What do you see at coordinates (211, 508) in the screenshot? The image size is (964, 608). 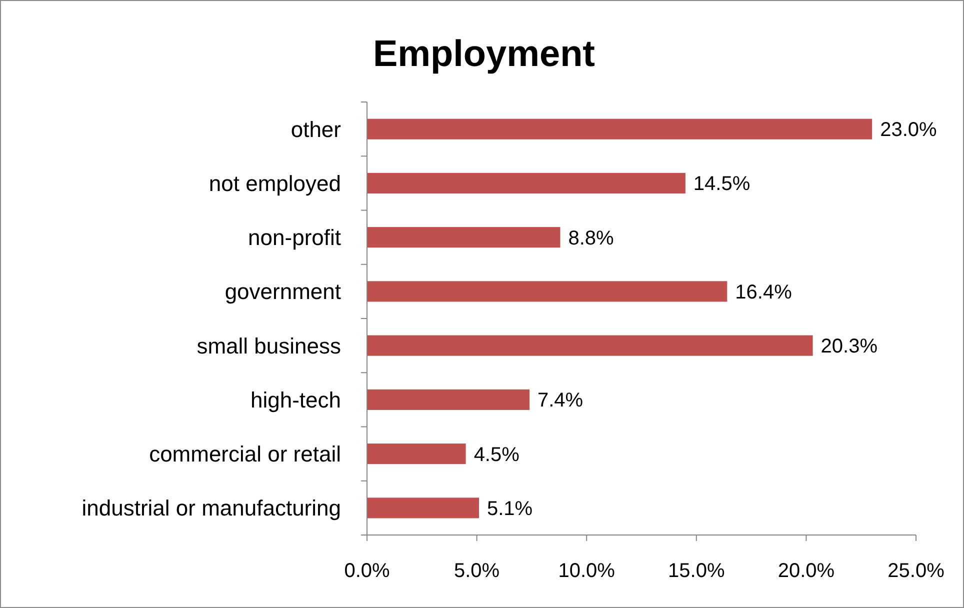 I see `y-tick-label: industrial or manufacturing` at bounding box center [211, 508].